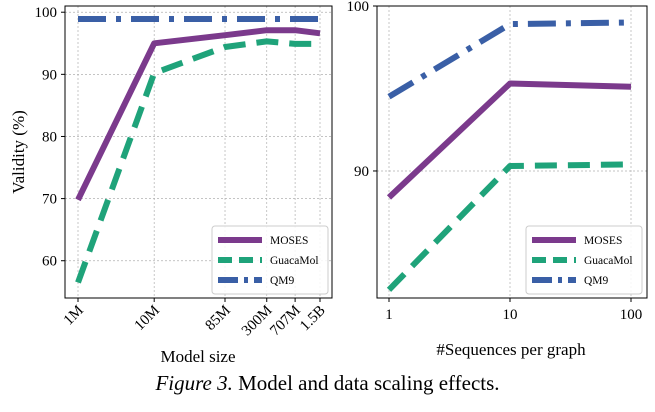  Describe the element at coordinates (217, 318) in the screenshot. I see `x-tick-label: 85M` at that location.